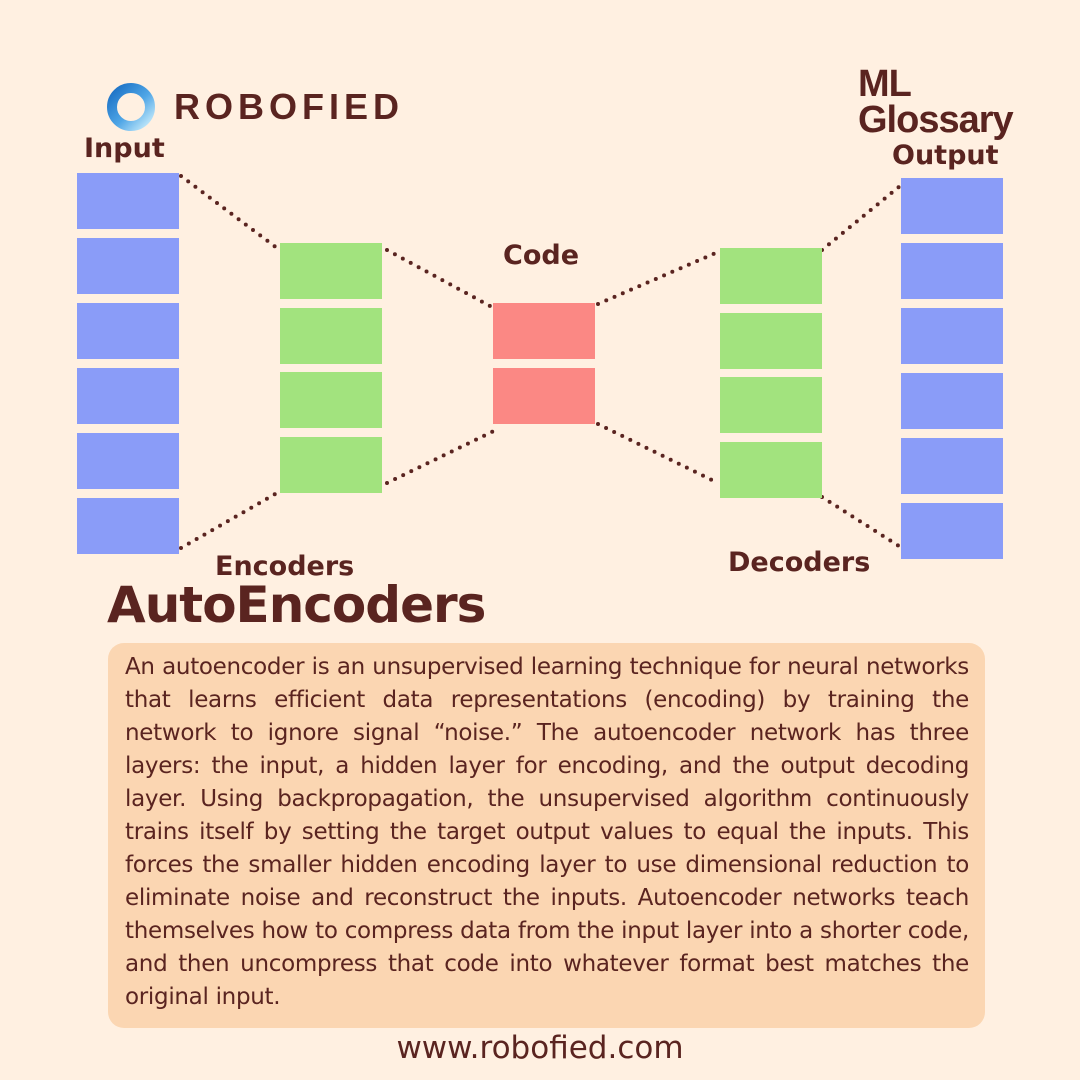 The width and height of the screenshot is (1080, 1080). What do you see at coordinates (658, 278) in the screenshot?
I see `connector-code-decoder-top` at bounding box center [658, 278].